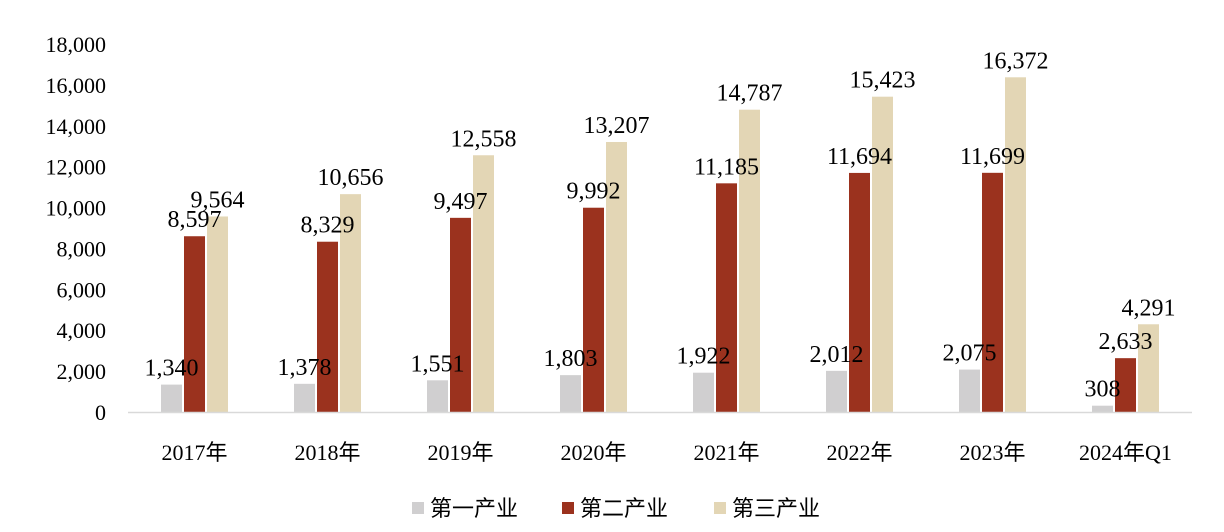 The height and width of the screenshot is (532, 1224). What do you see at coordinates (1103, 390) in the screenshot?
I see `data-label: 308` at bounding box center [1103, 390].